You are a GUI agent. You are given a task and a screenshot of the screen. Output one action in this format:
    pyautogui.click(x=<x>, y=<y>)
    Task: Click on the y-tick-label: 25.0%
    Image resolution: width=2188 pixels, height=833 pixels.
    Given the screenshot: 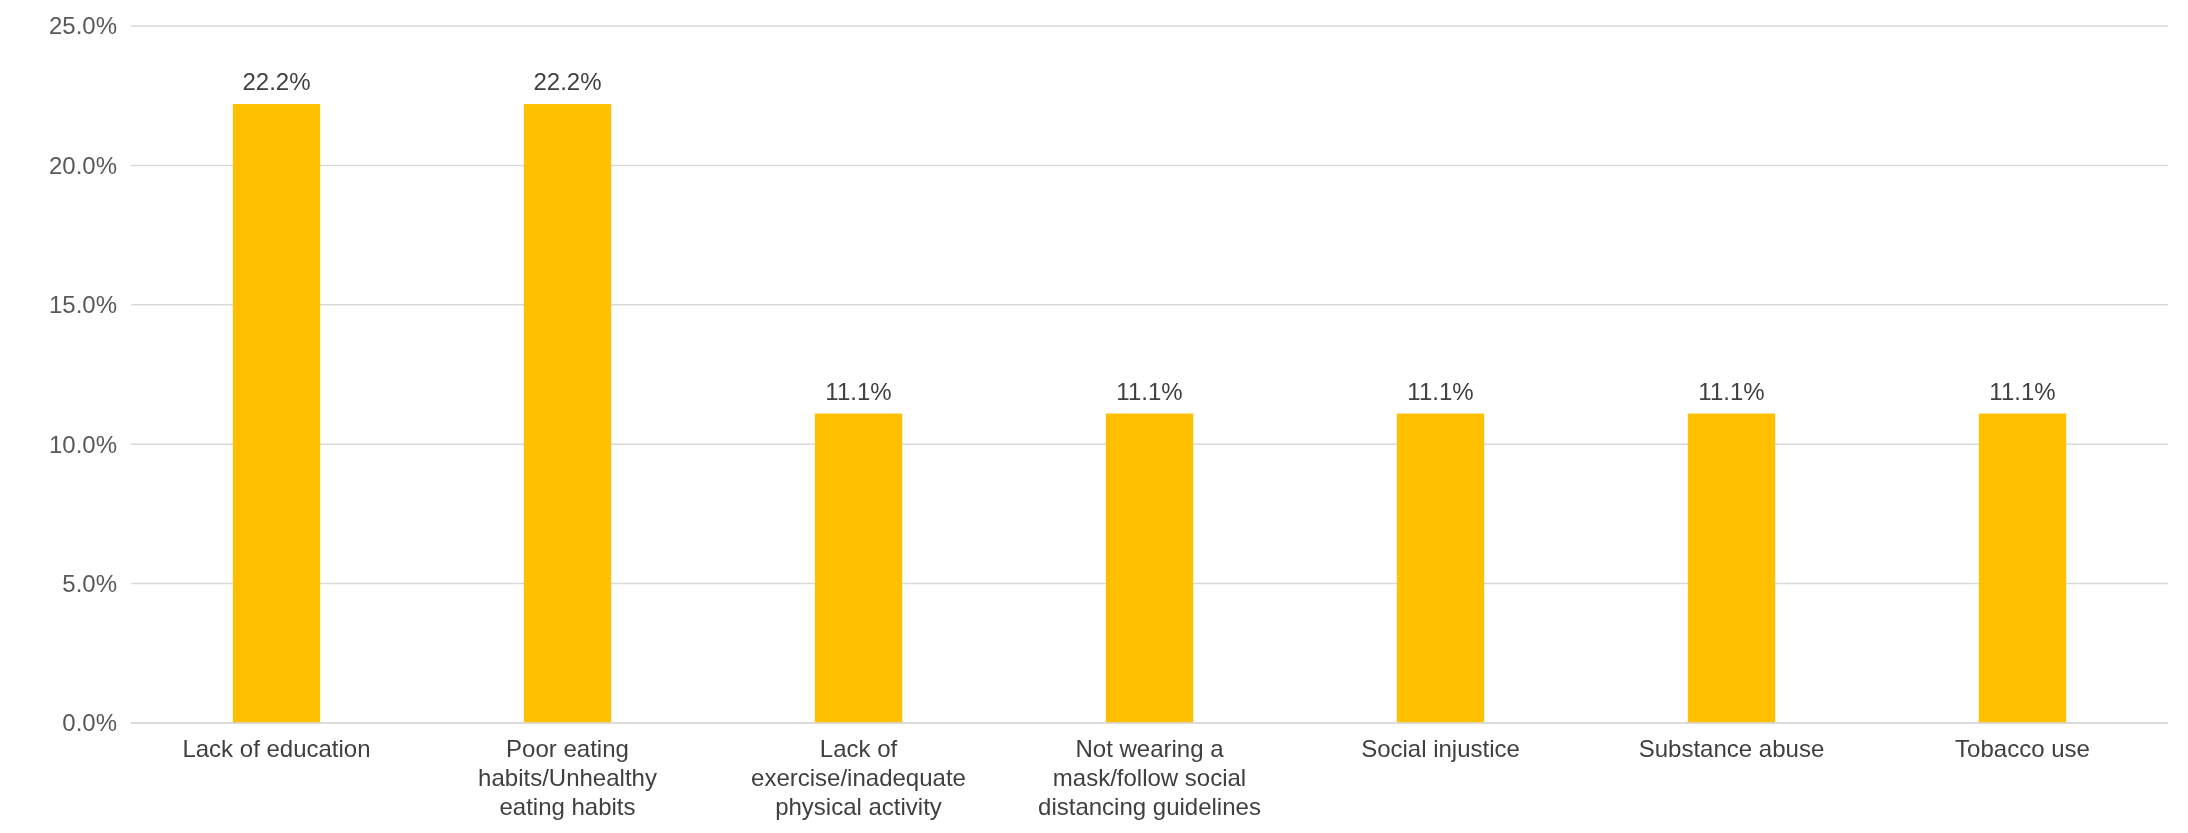 What is the action you would take?
    pyautogui.click(x=82, y=26)
    